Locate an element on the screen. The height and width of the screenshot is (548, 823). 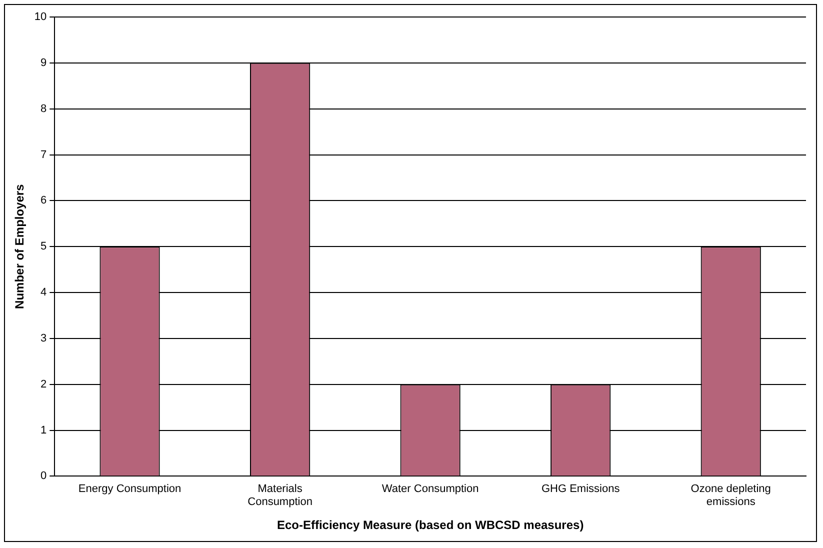
y-tick-label: 6 is located at coordinates (43, 200).